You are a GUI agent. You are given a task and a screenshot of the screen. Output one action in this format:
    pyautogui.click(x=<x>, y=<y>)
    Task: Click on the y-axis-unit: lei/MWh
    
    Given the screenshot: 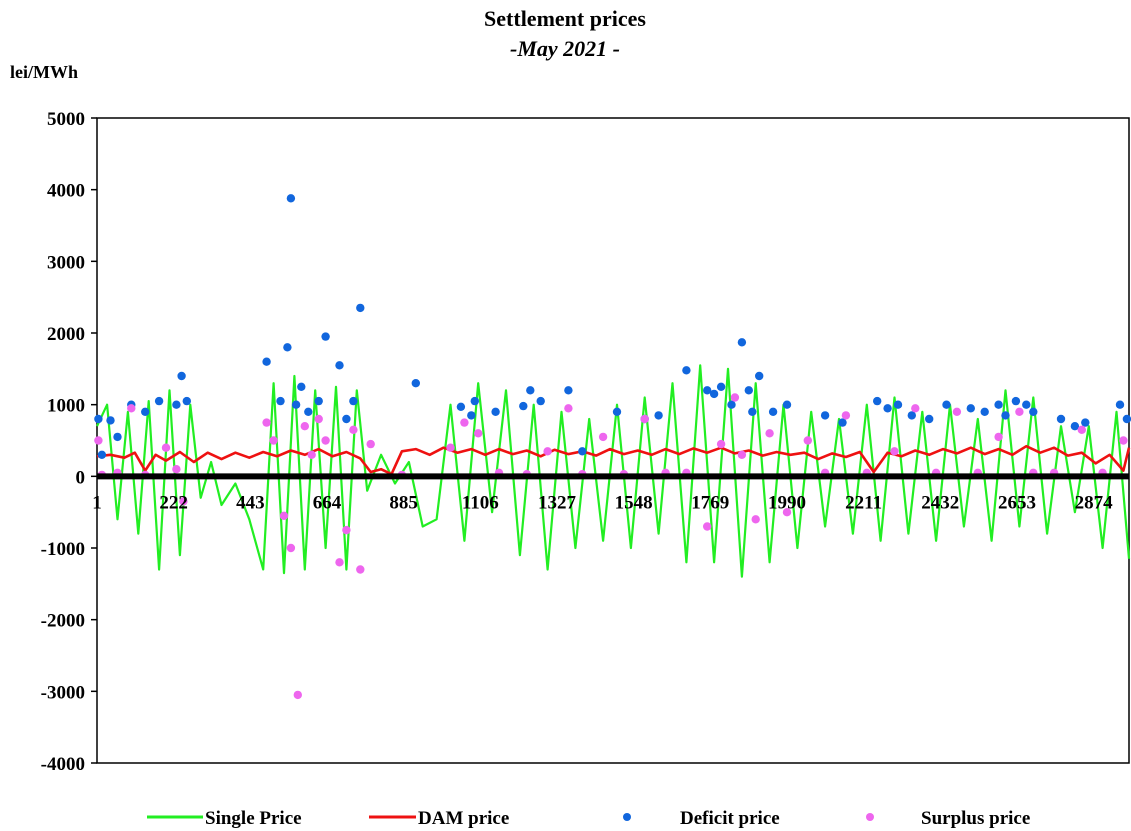 What is the action you would take?
    pyautogui.click(x=44, y=72)
    